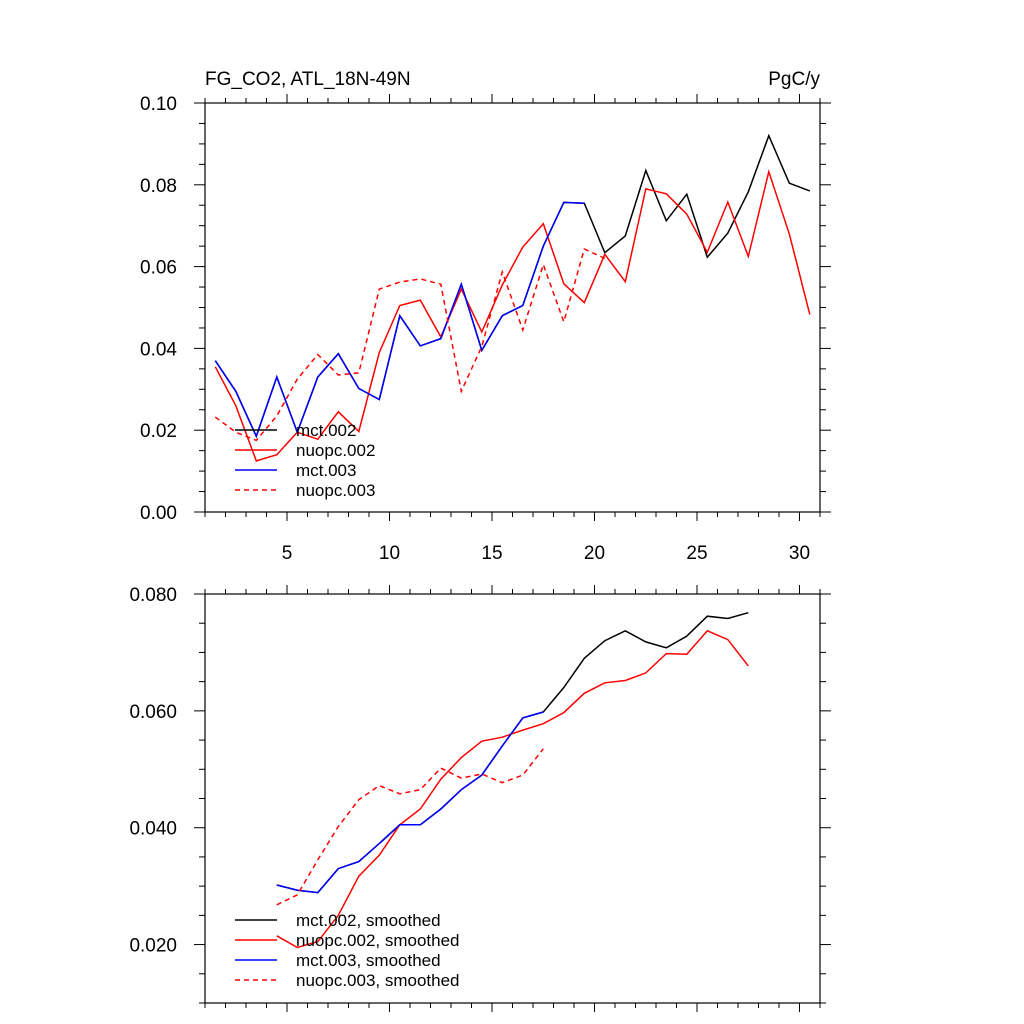  What do you see at coordinates (368, 920) in the screenshot?
I see `legend-label: mct.002, smoothed` at bounding box center [368, 920].